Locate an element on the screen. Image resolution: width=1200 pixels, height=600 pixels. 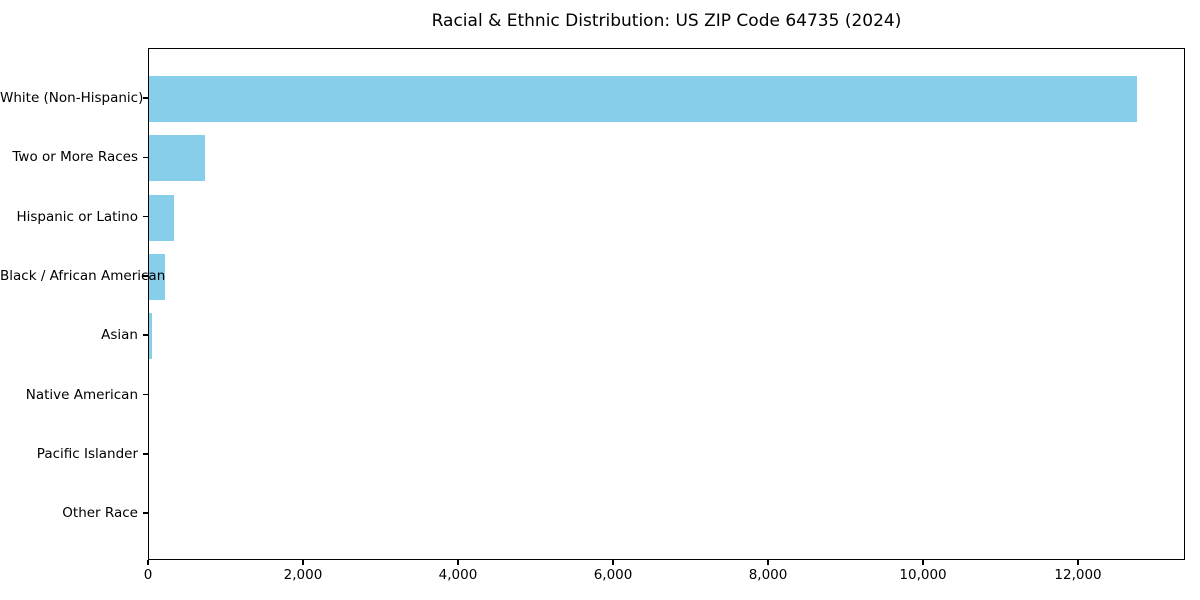
x-tick-label: 2,000 is located at coordinates (303, 575).